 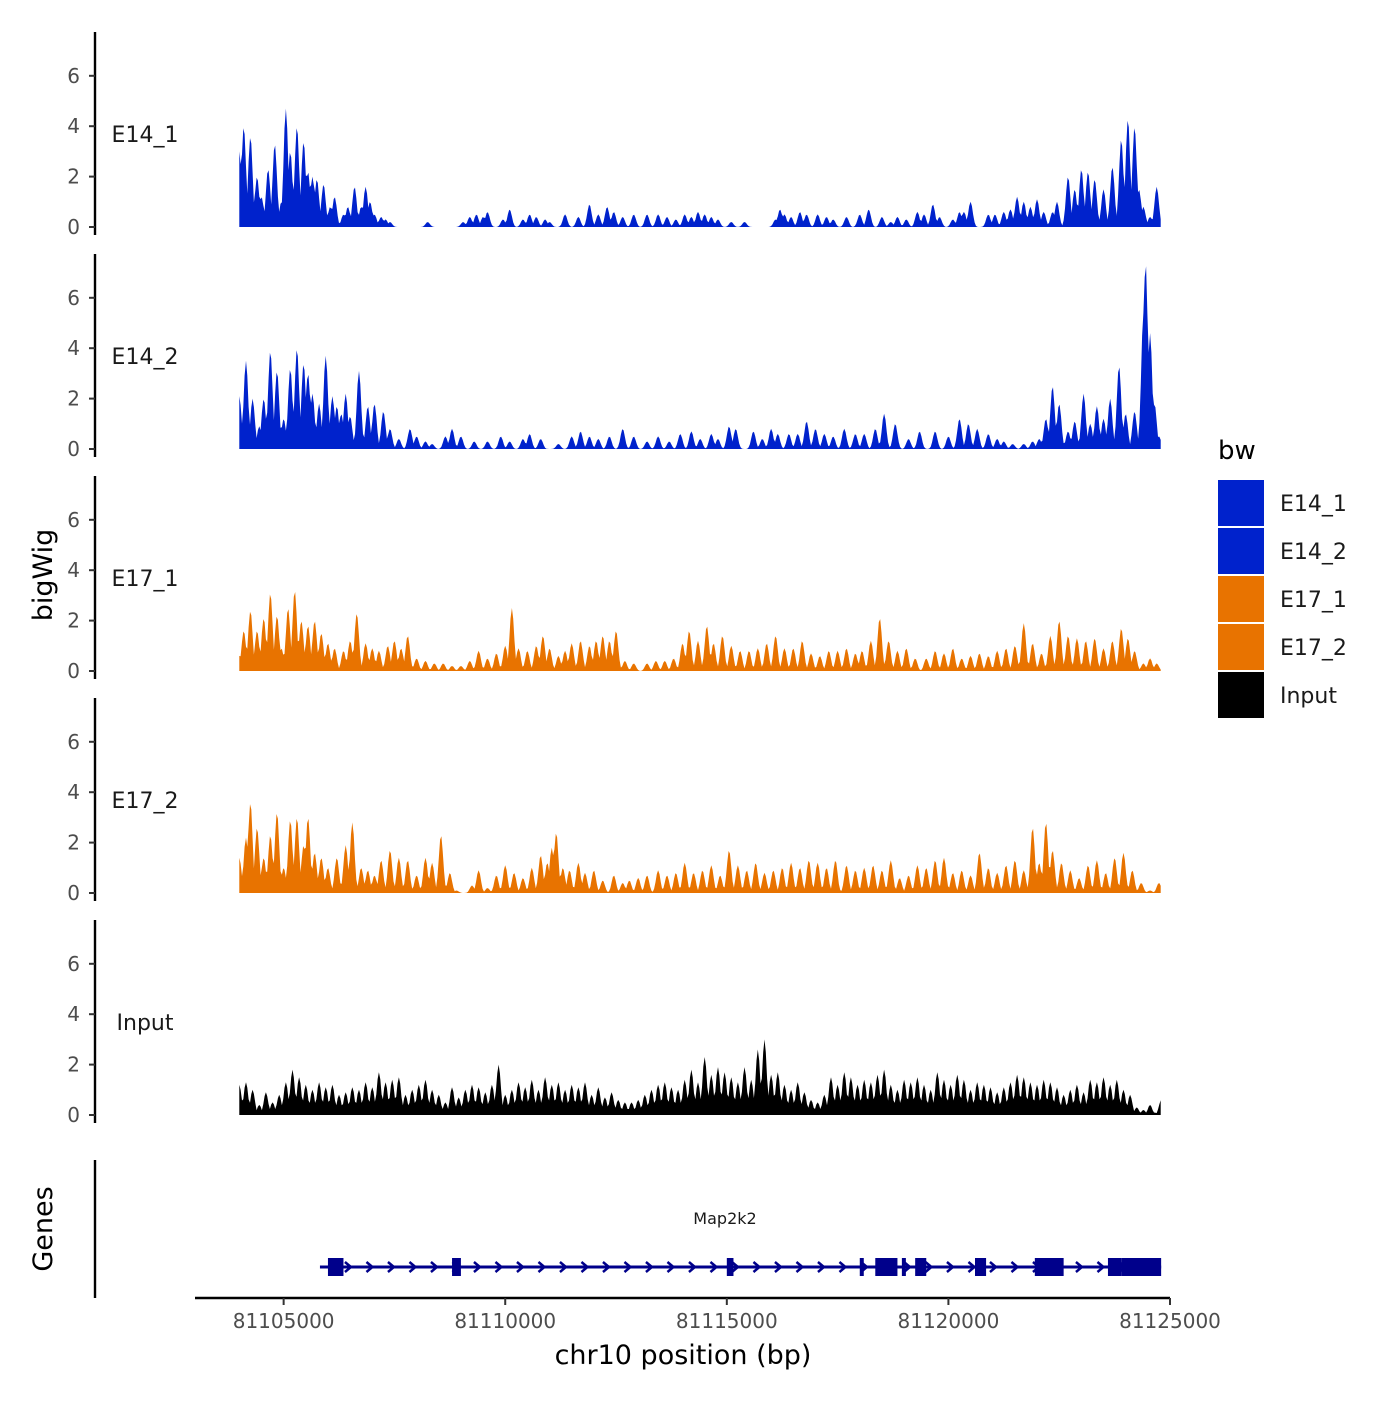 What do you see at coordinates (1308, 696) in the screenshot?
I see `legend-label: Input` at bounding box center [1308, 696].